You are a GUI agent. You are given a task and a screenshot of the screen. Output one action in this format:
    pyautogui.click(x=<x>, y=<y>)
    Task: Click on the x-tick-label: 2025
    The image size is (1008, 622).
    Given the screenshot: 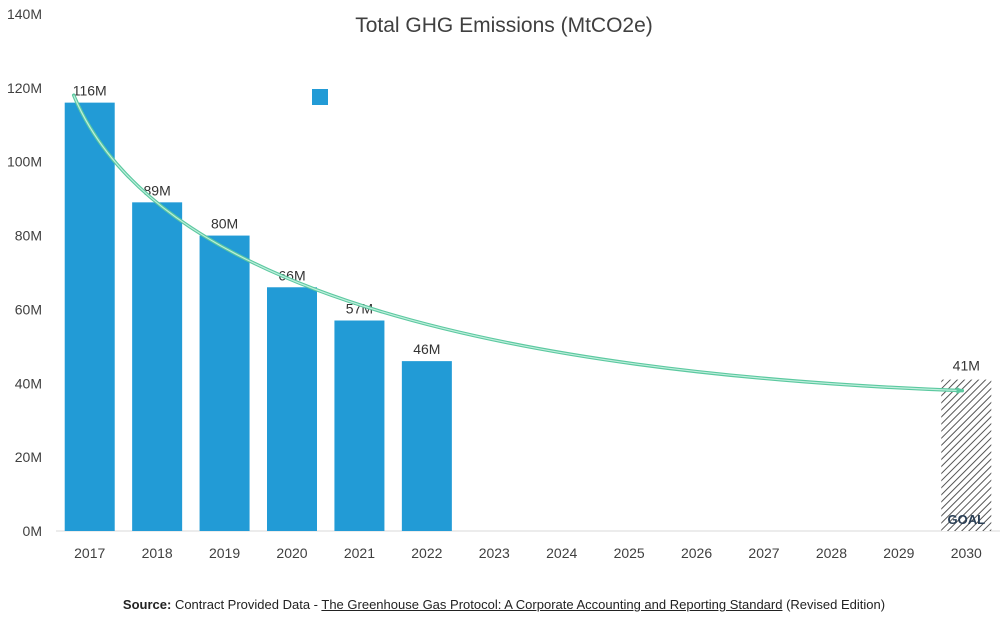 What is the action you would take?
    pyautogui.click(x=629, y=553)
    